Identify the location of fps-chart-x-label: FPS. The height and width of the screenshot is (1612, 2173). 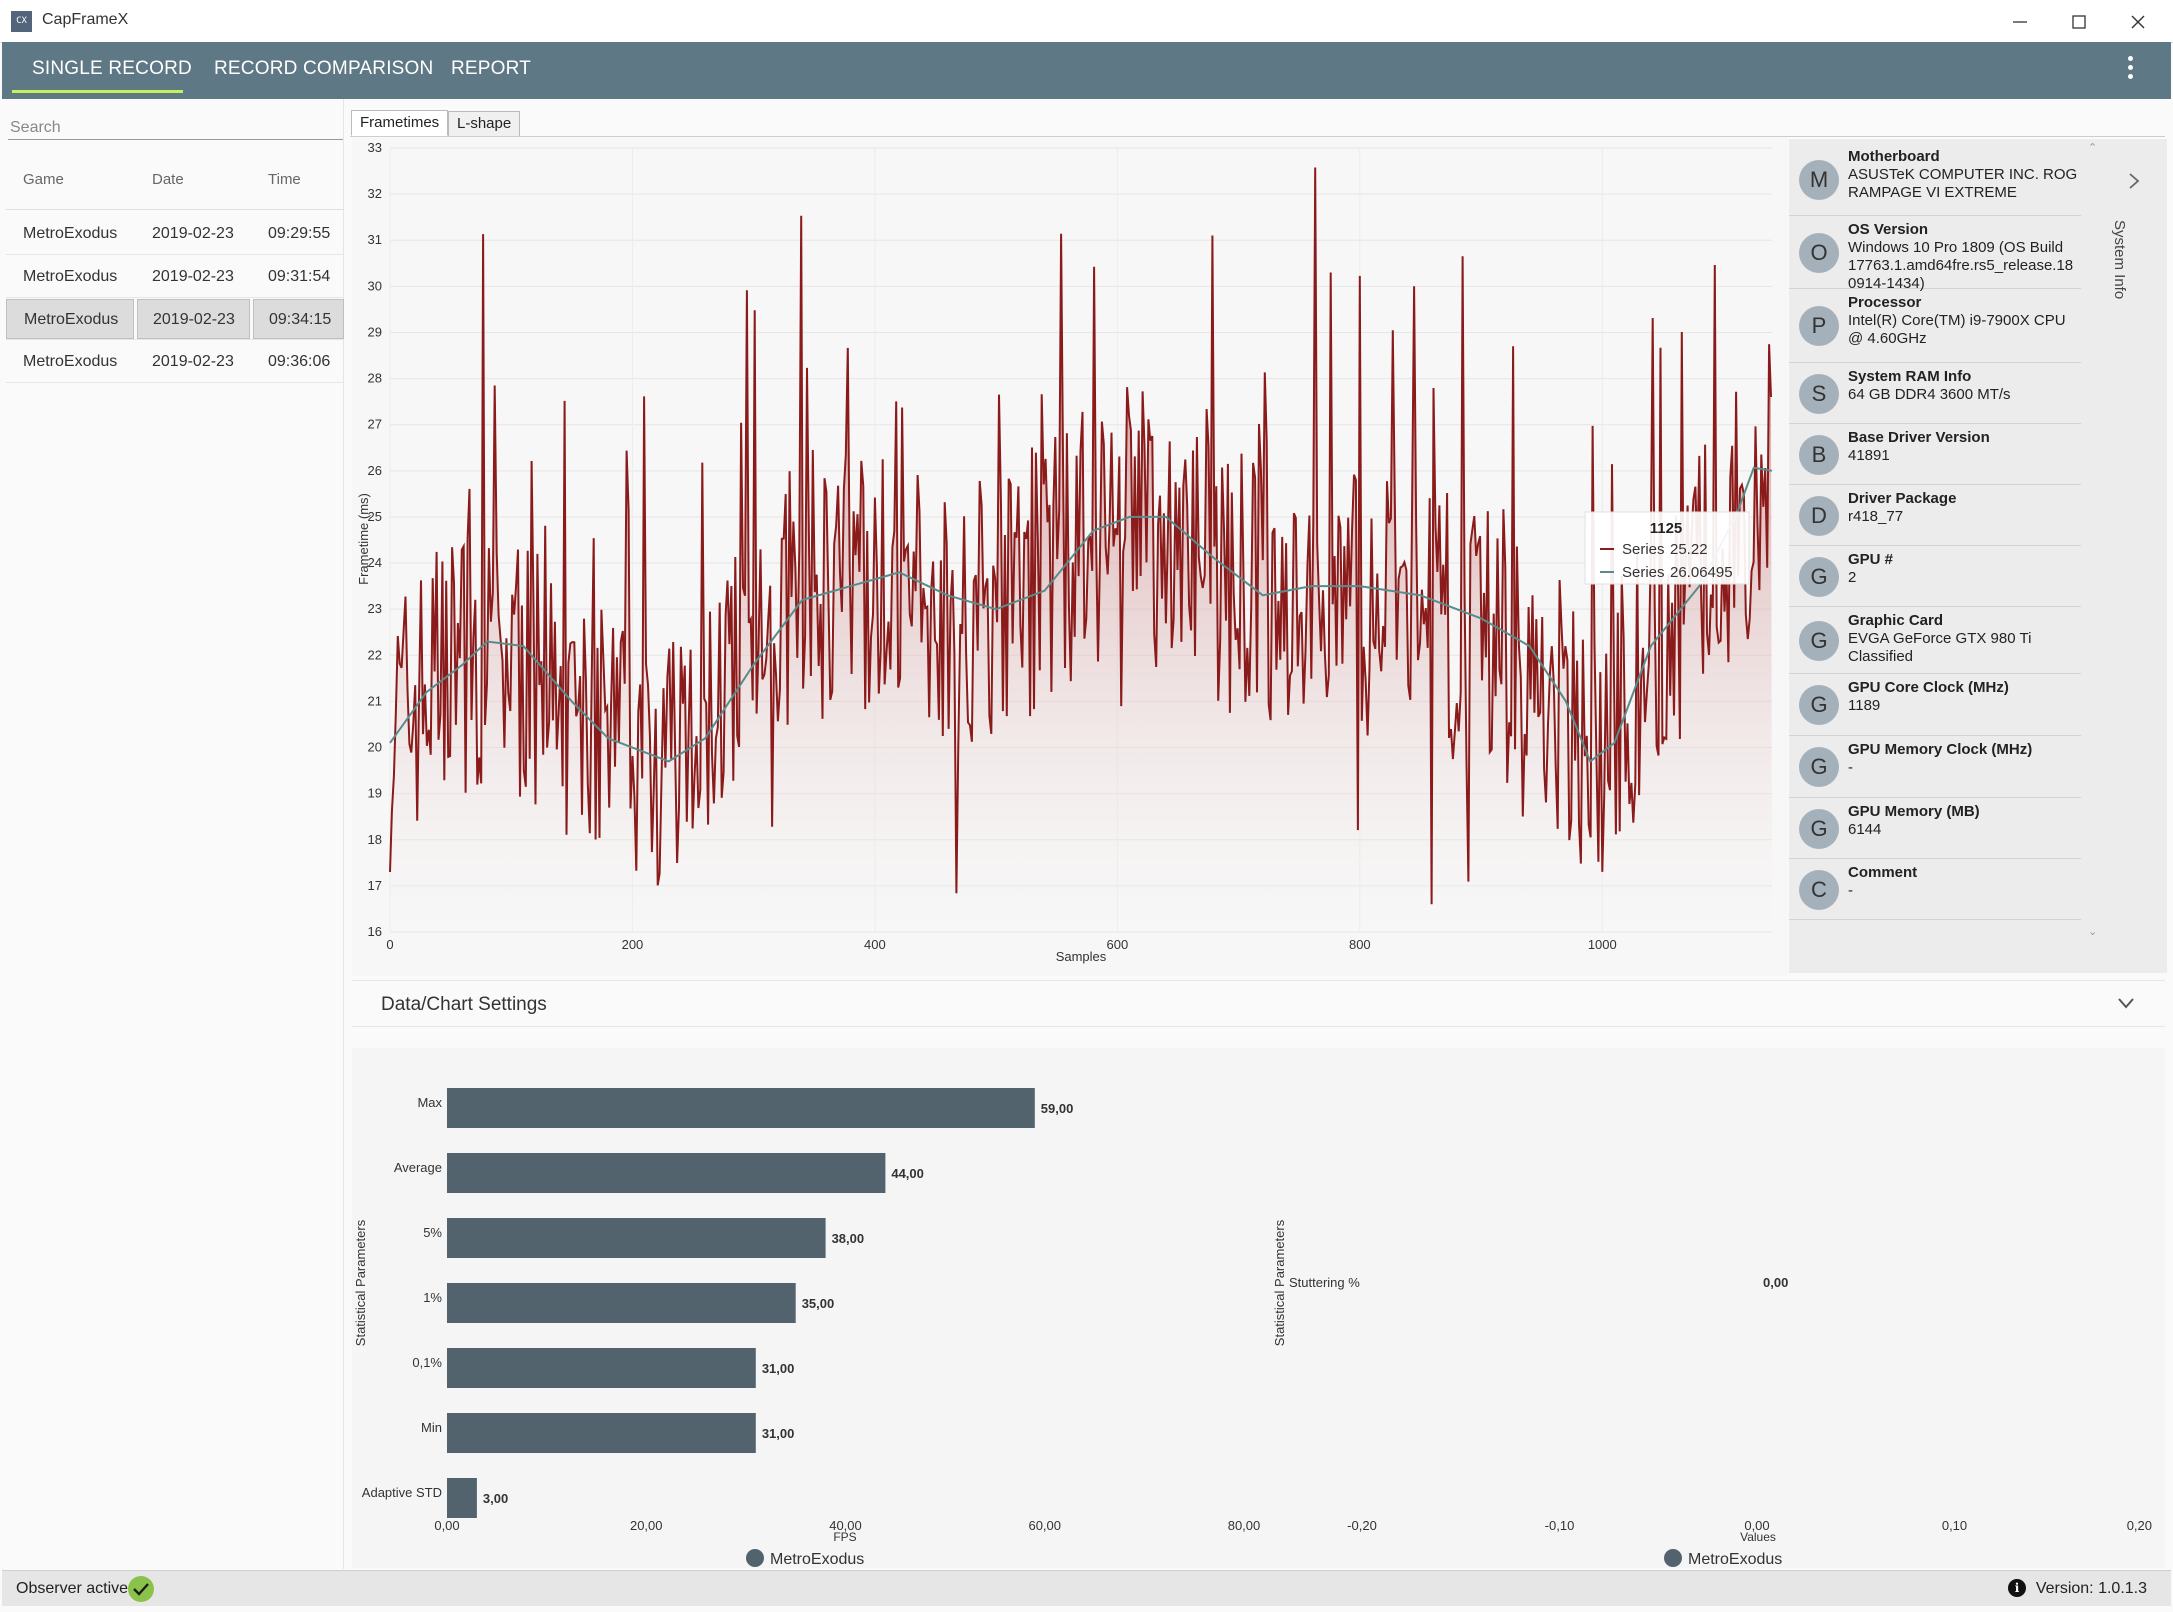
(844, 1537).